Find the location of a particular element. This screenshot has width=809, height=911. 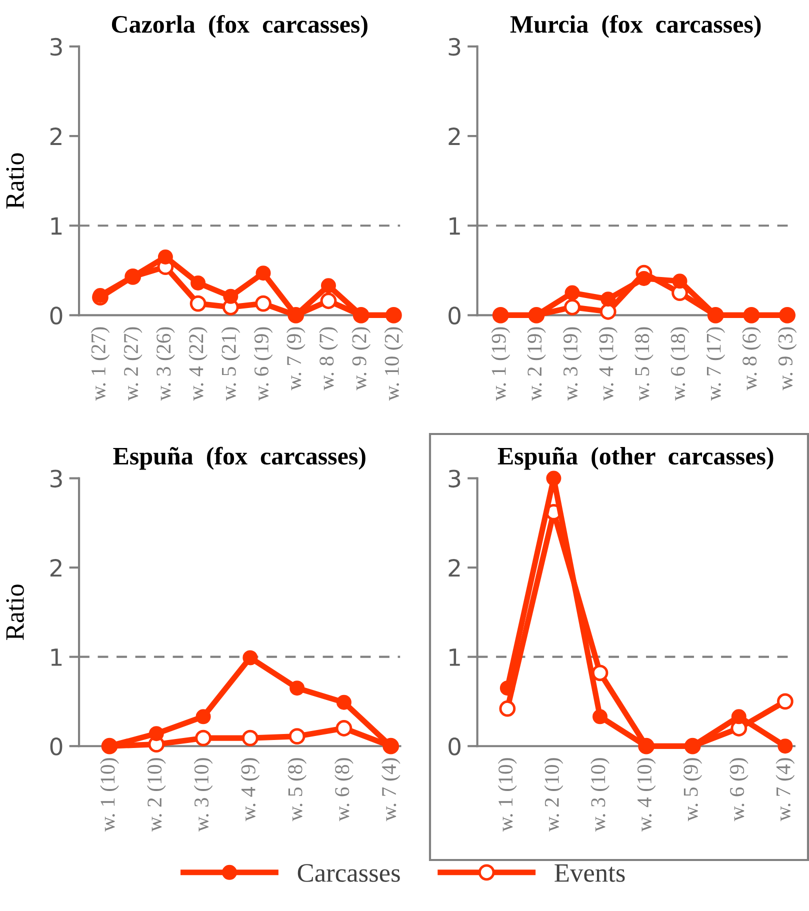

x-tick-label: w. 6 (19) is located at coordinates (263, 364).